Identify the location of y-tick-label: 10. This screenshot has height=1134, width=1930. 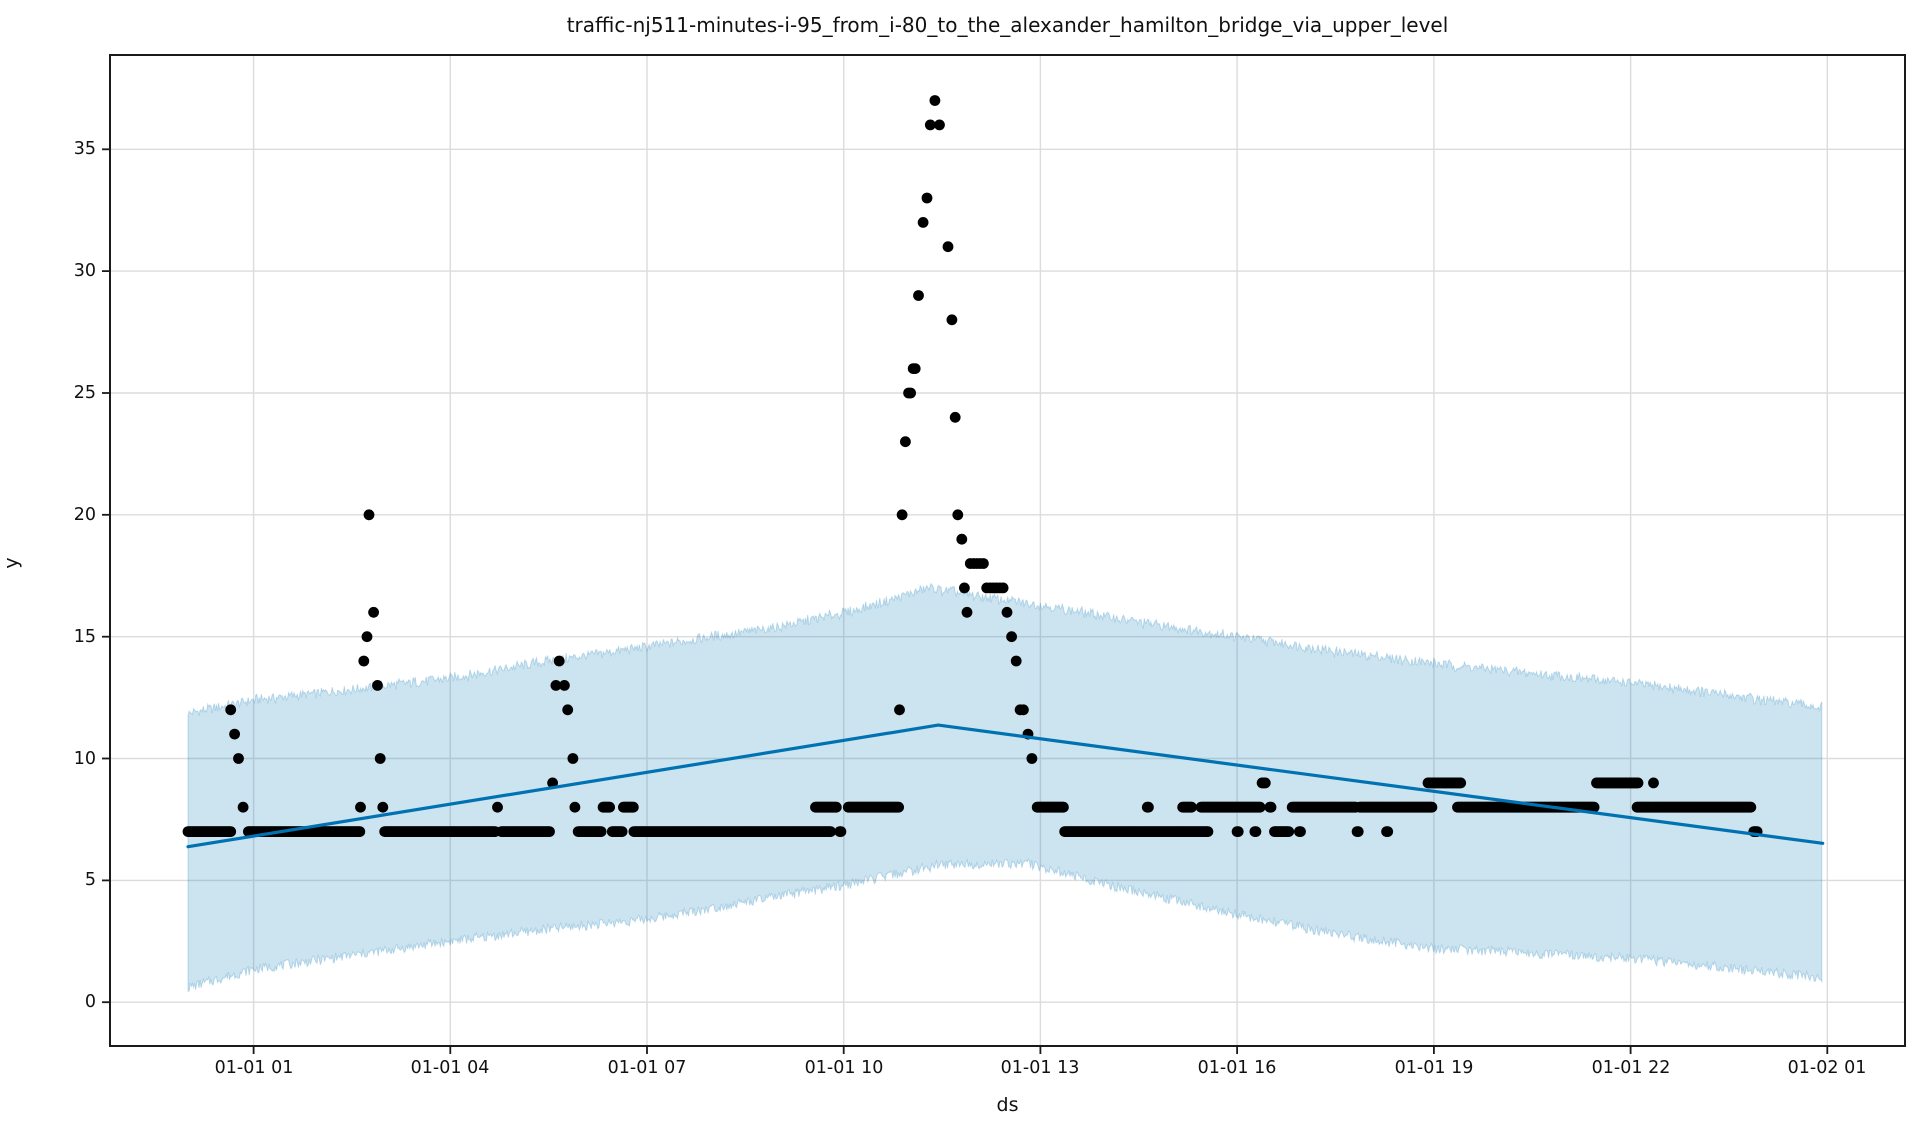
(84, 759).